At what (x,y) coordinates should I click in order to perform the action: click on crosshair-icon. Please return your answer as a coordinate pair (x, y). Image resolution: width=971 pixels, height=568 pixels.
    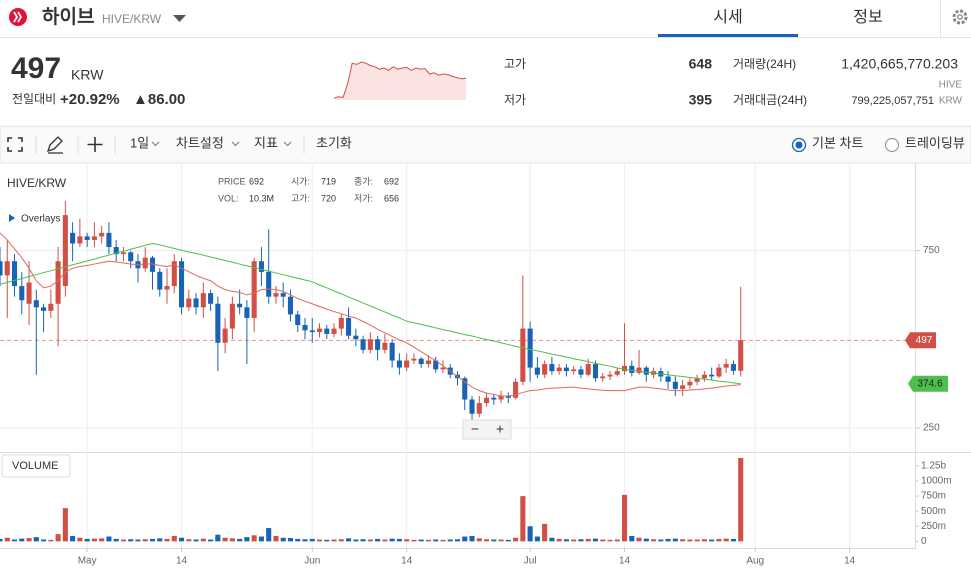
    Looking at the image, I should click on (95, 144).